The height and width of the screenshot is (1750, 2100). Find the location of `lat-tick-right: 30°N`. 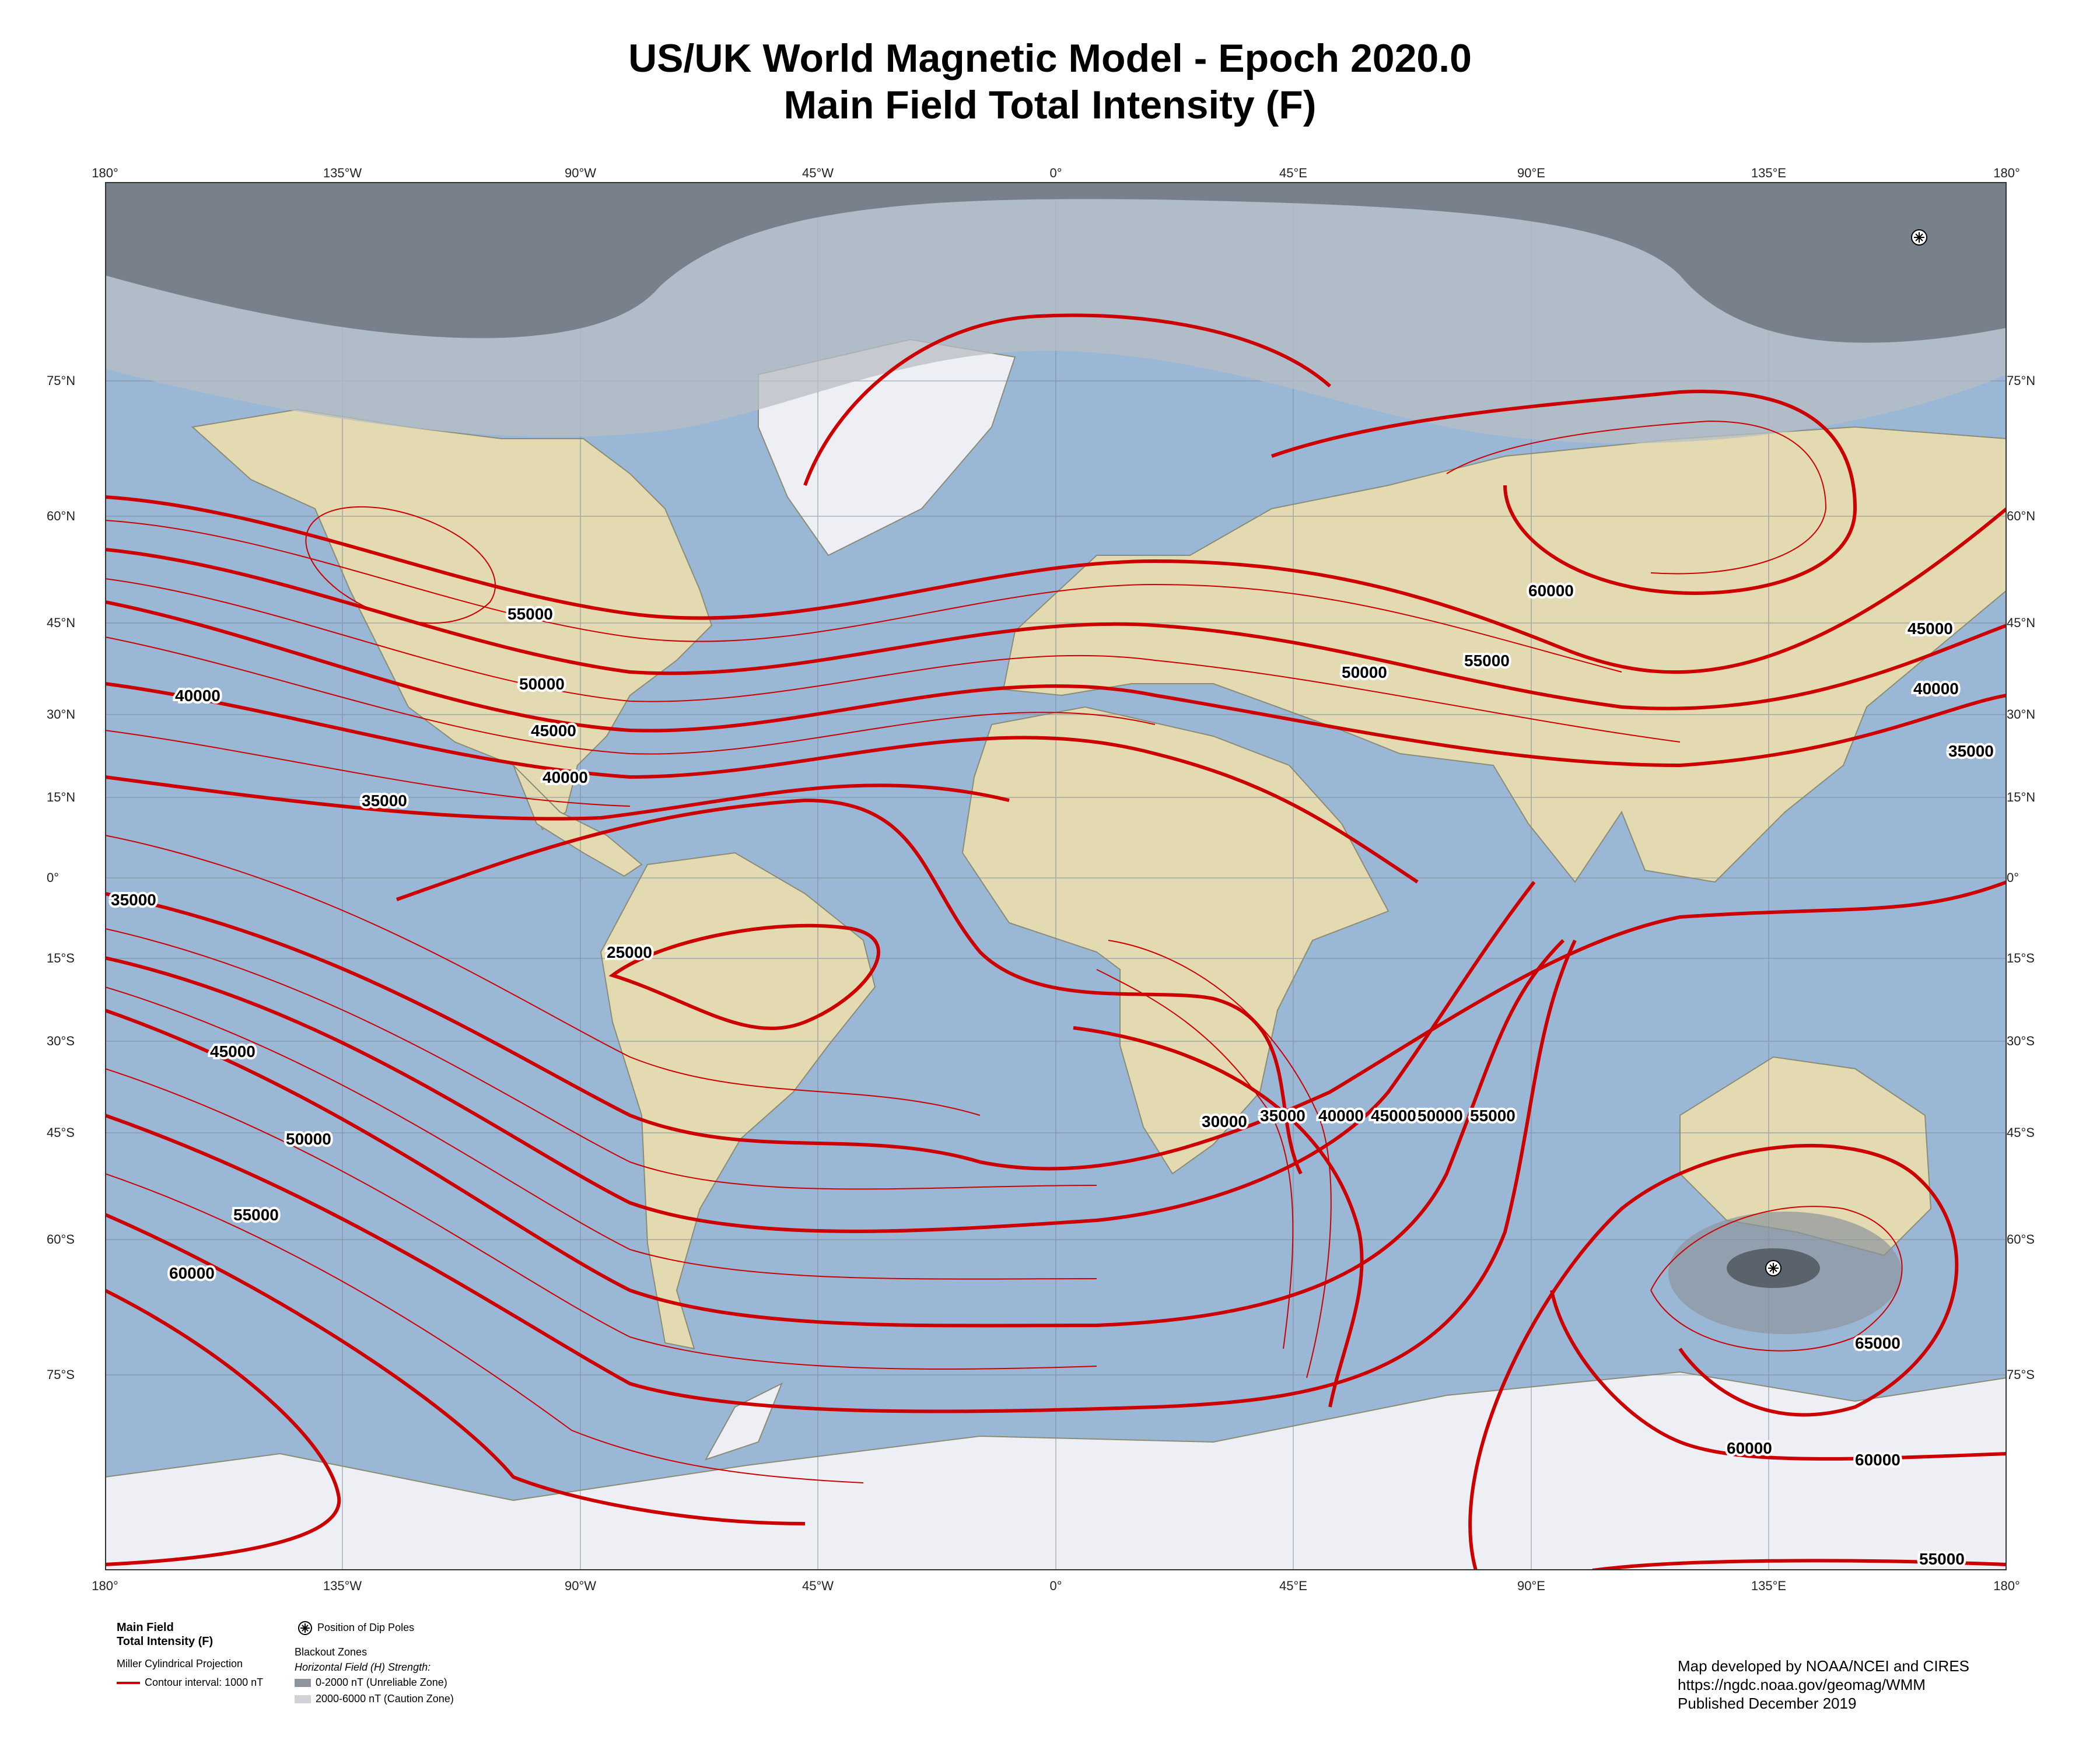

lat-tick-right: 30°N is located at coordinates (2021, 715).